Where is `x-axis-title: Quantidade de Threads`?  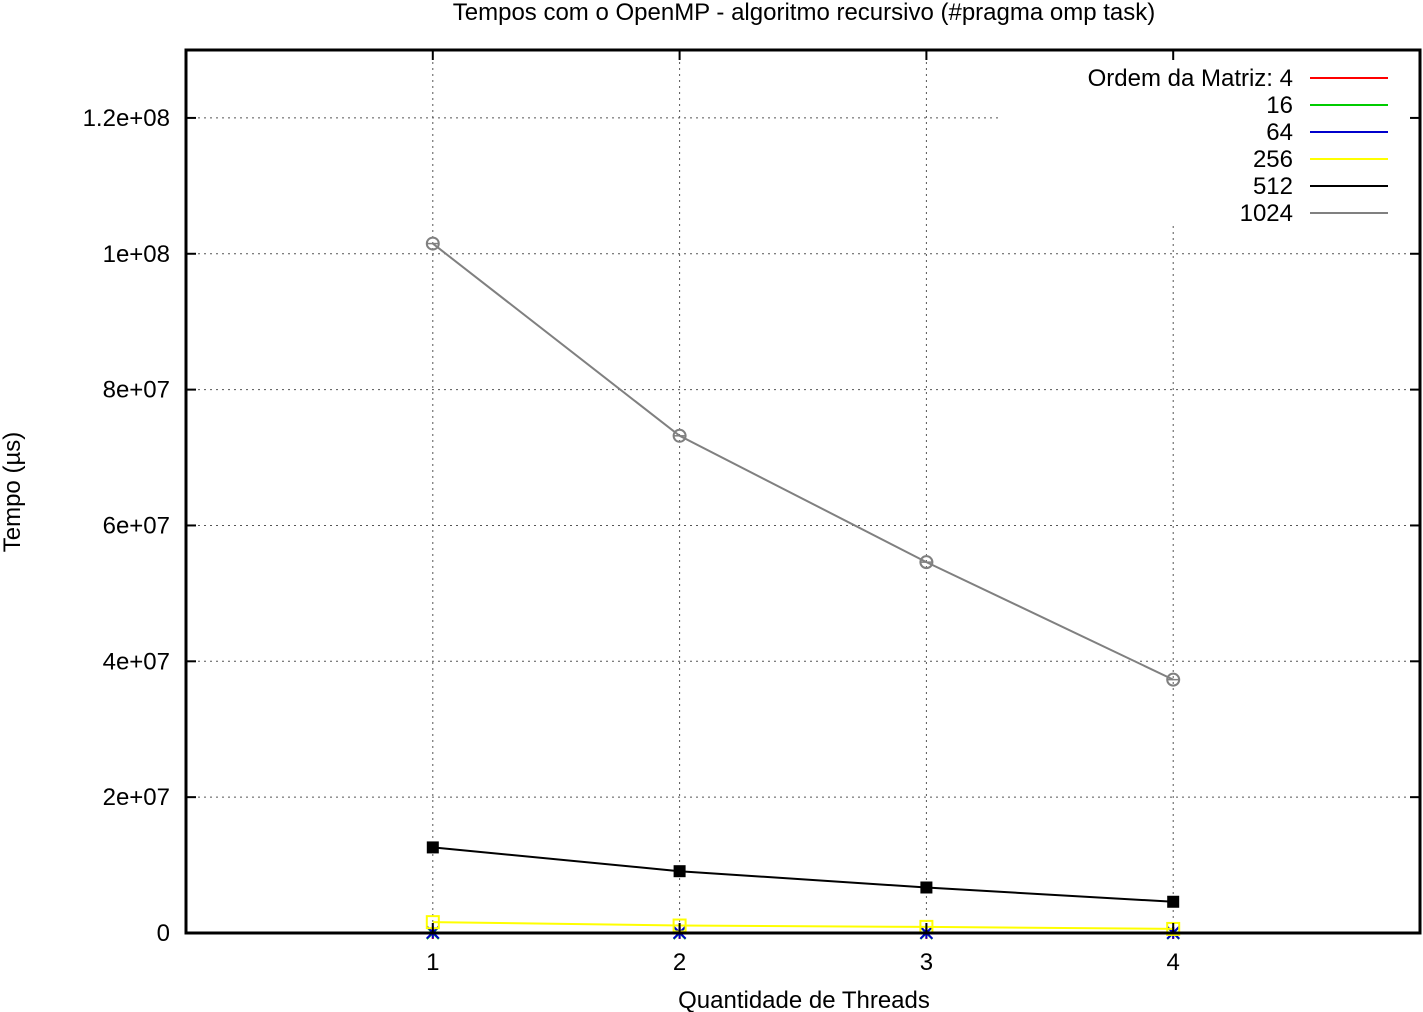
x-axis-title: Quantidade de Threads is located at coordinates (804, 999).